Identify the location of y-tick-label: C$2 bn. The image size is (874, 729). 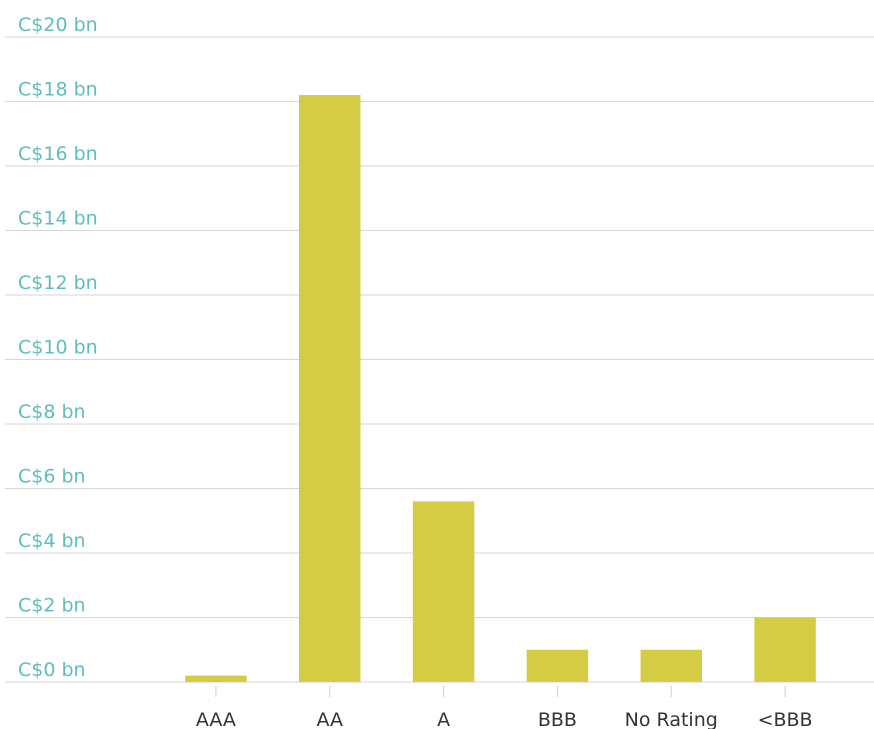
(52, 606).